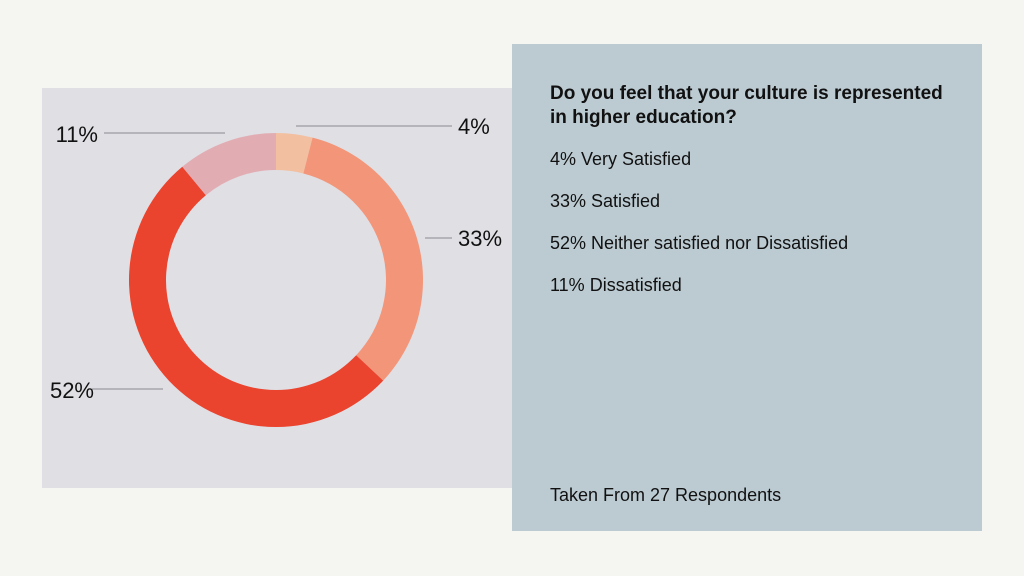  Describe the element at coordinates (666, 495) in the screenshot. I see `respondents-footnote: Taken From 27 Respondents` at that location.